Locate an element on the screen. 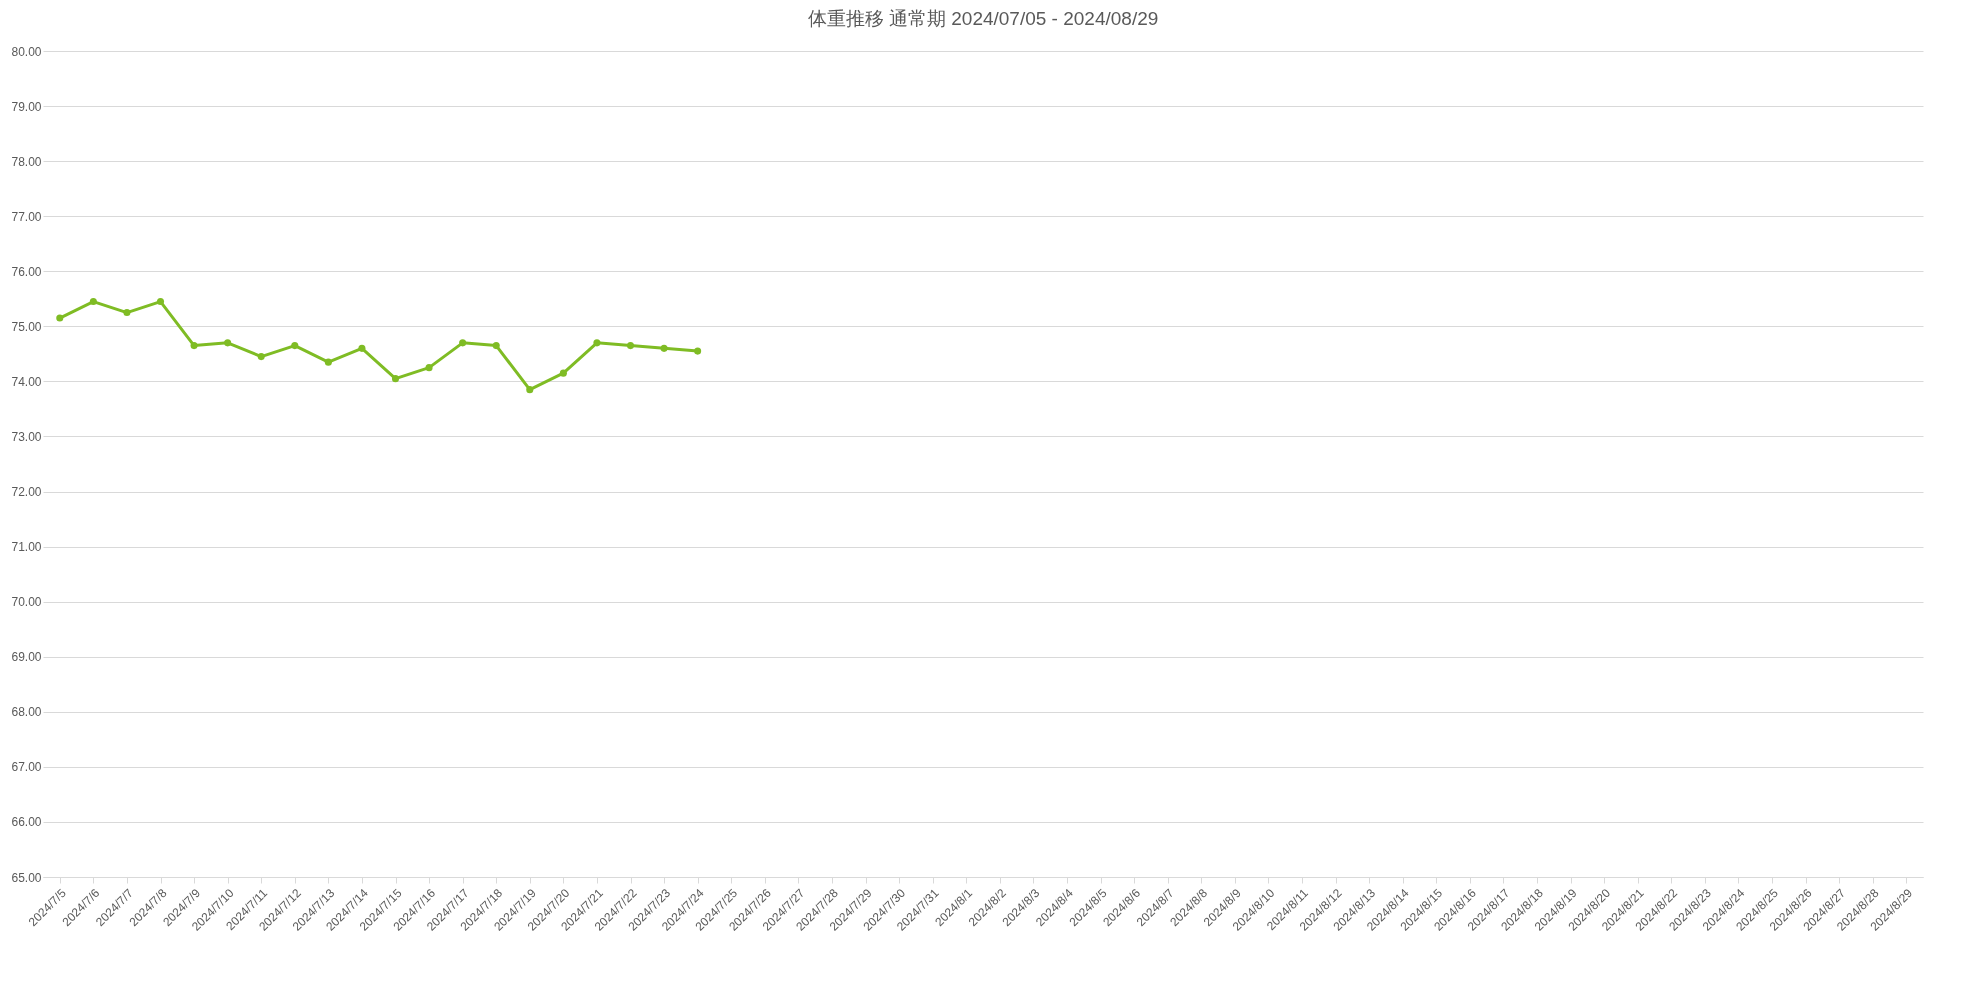  y-tick-label: 75.00 is located at coordinates (26, 326).